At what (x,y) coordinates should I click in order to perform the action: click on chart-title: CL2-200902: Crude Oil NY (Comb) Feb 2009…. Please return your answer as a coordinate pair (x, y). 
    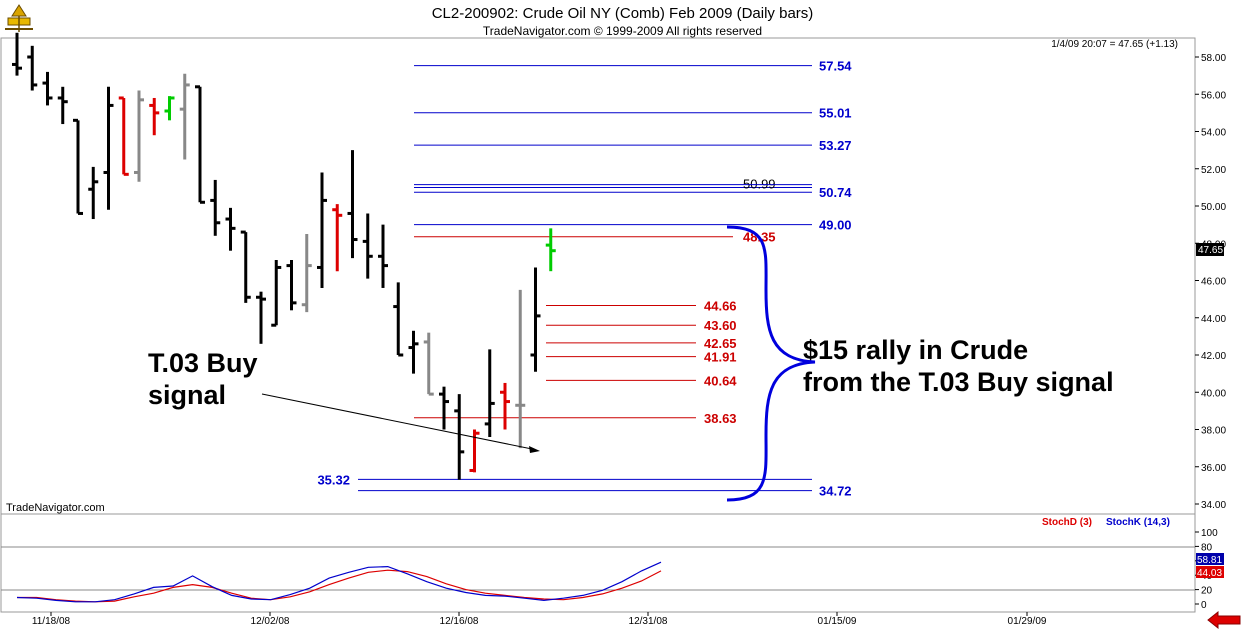
    Looking at the image, I should click on (622, 13).